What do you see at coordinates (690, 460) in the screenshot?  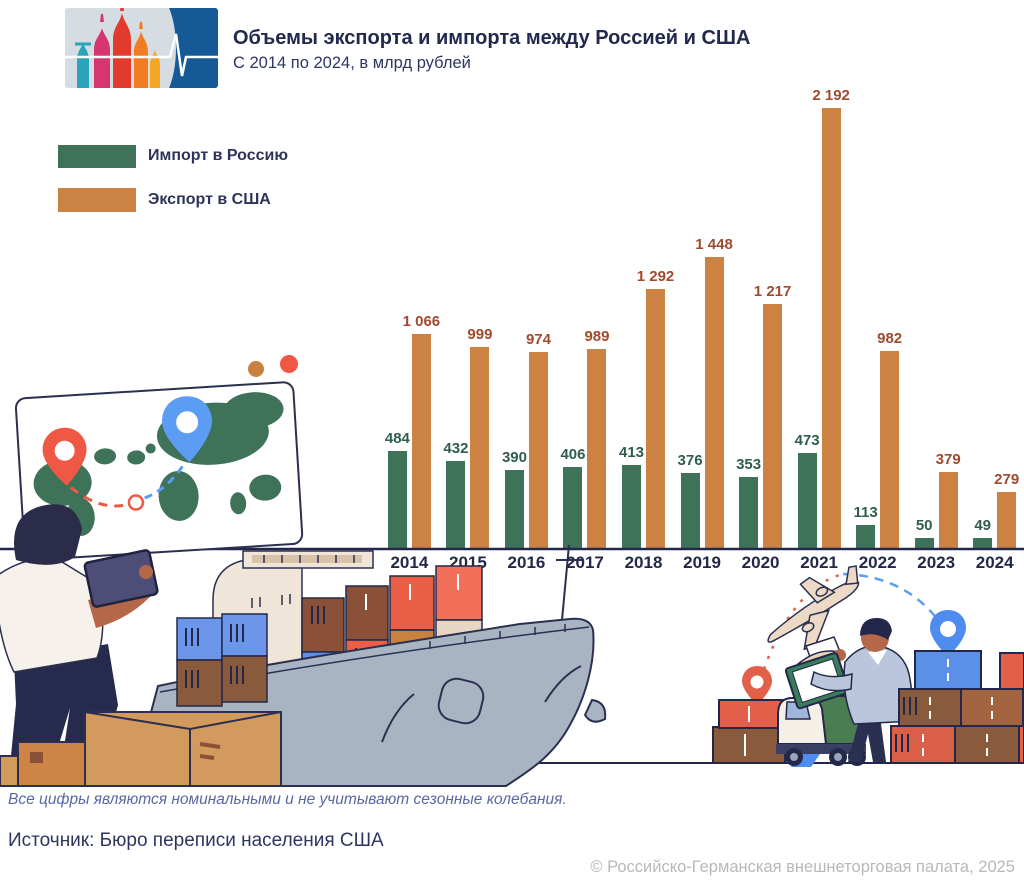 I see `bar-value-import-2019: 376` at bounding box center [690, 460].